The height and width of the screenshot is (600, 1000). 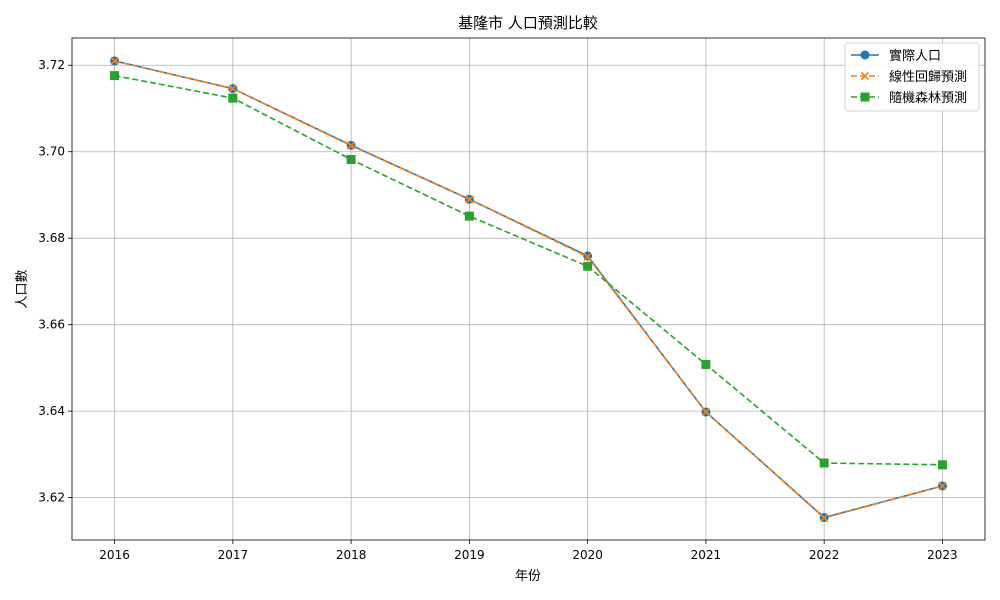 I want to click on x-tick-label: 2021, so click(x=706, y=555).